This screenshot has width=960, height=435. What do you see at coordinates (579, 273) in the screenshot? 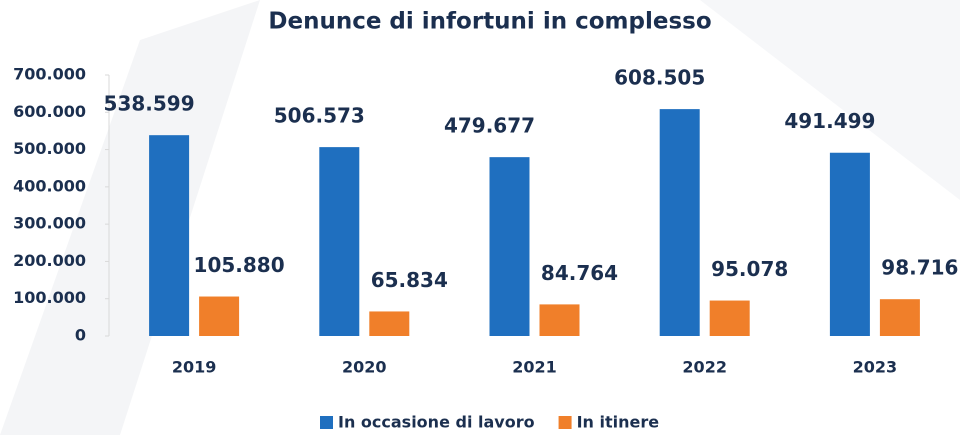
I see `data-label: 84.764` at bounding box center [579, 273].